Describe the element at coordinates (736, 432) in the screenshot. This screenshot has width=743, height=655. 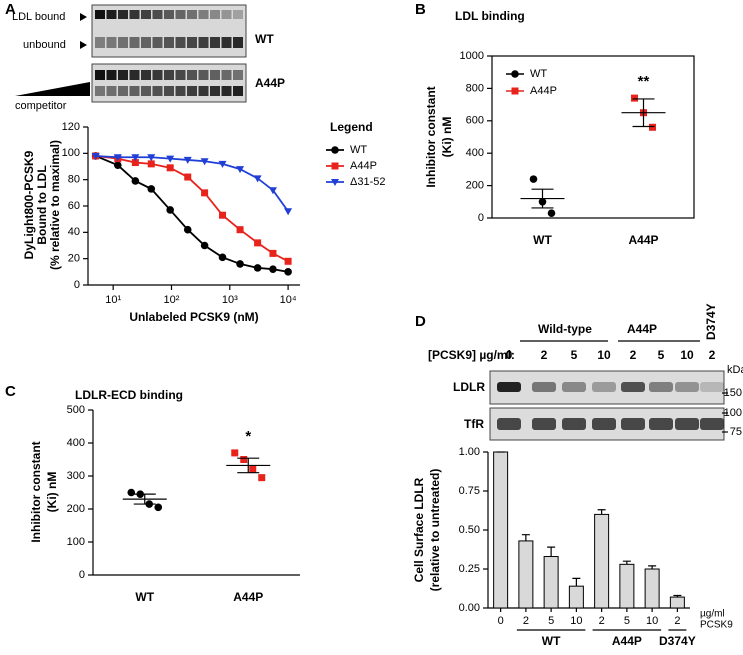
I see `mw-marker: 75` at that location.